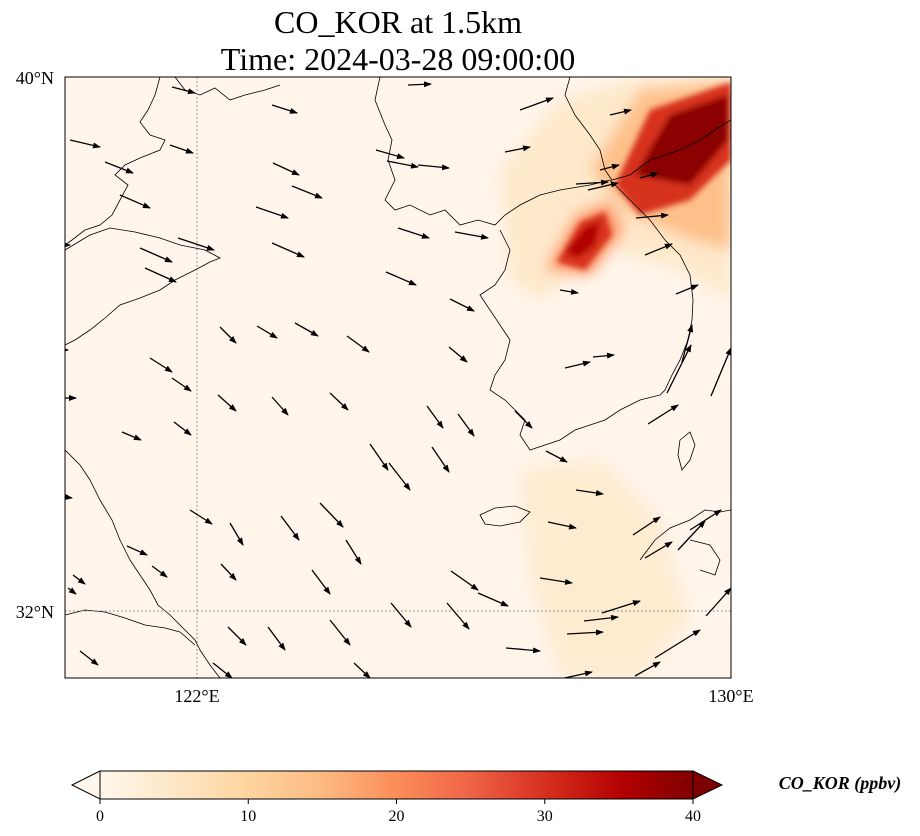  Describe the element at coordinates (196, 696) in the screenshot. I see `lon-label-122E: 122°E` at that location.